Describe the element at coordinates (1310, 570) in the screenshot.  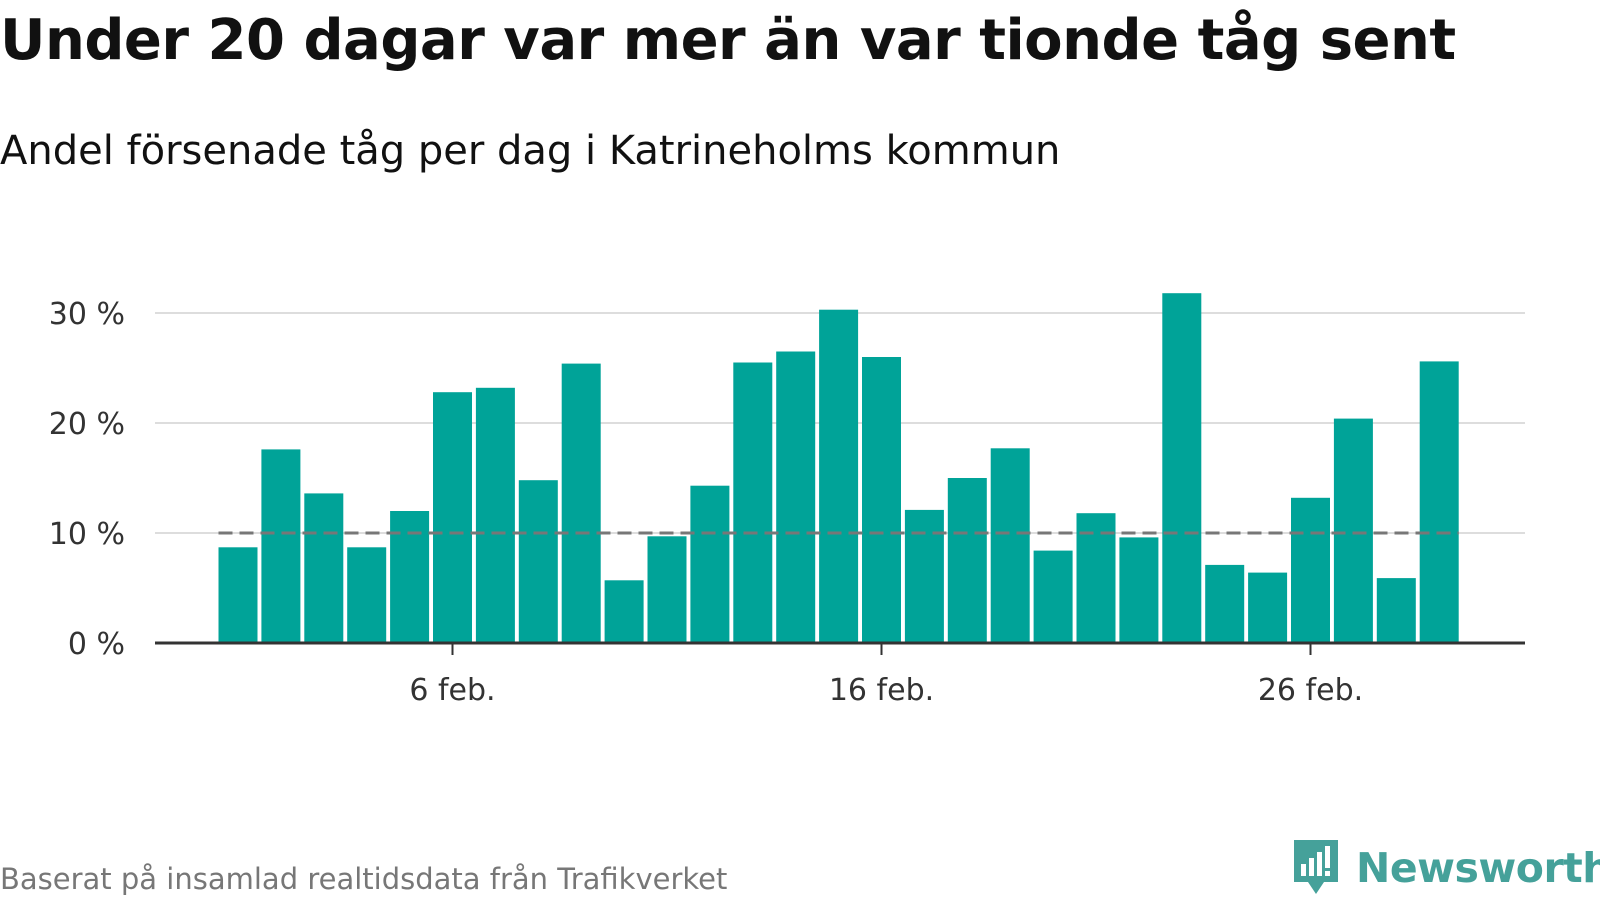
I see `bar-26feb` at that location.